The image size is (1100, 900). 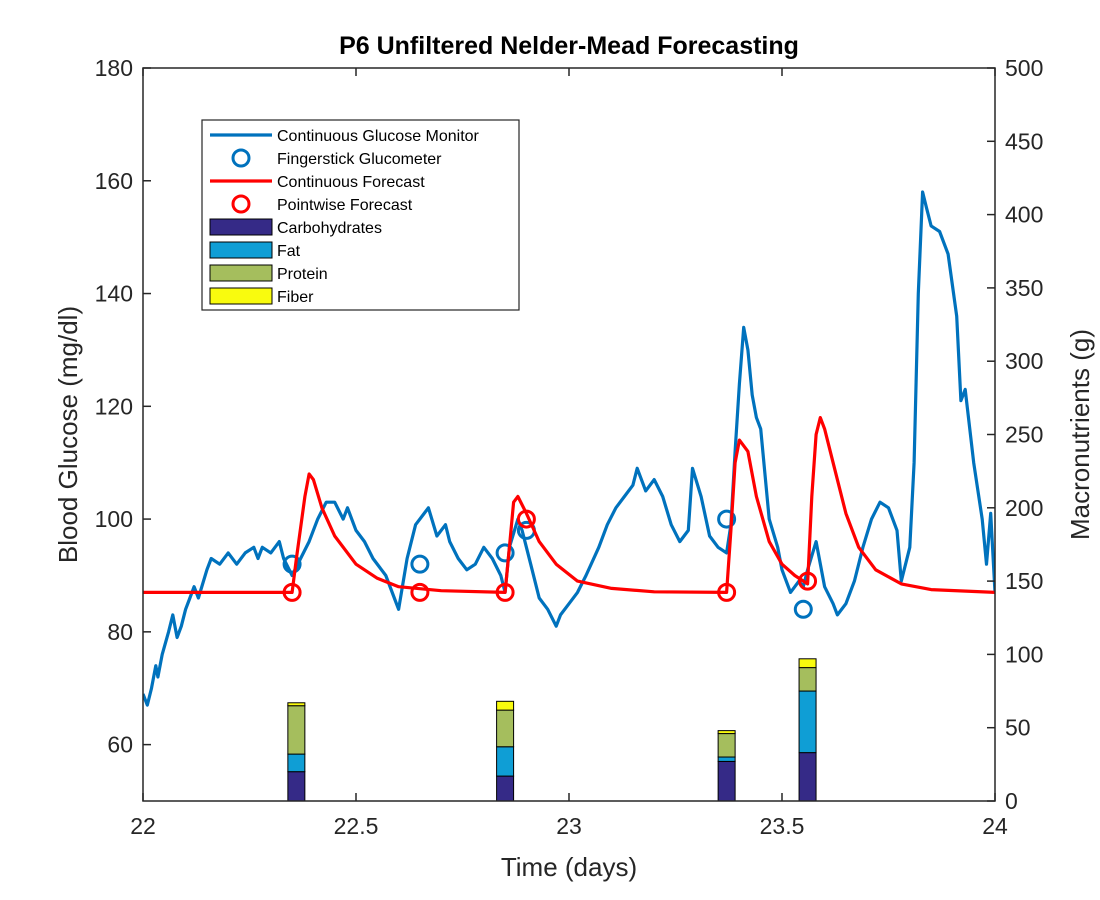 I want to click on y2-tick-label: 500, so click(x=1024, y=68).